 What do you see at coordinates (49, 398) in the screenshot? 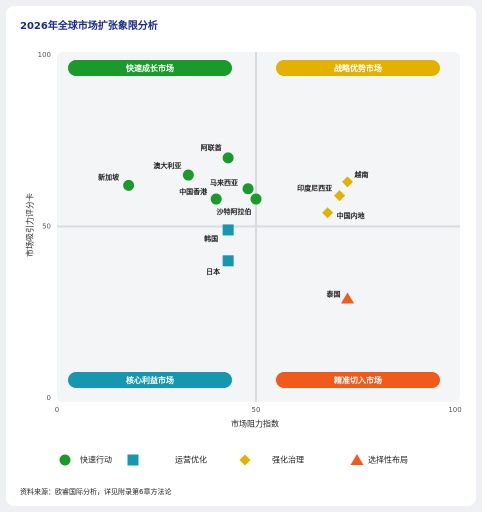
I see `y-tick-label: 0` at bounding box center [49, 398].